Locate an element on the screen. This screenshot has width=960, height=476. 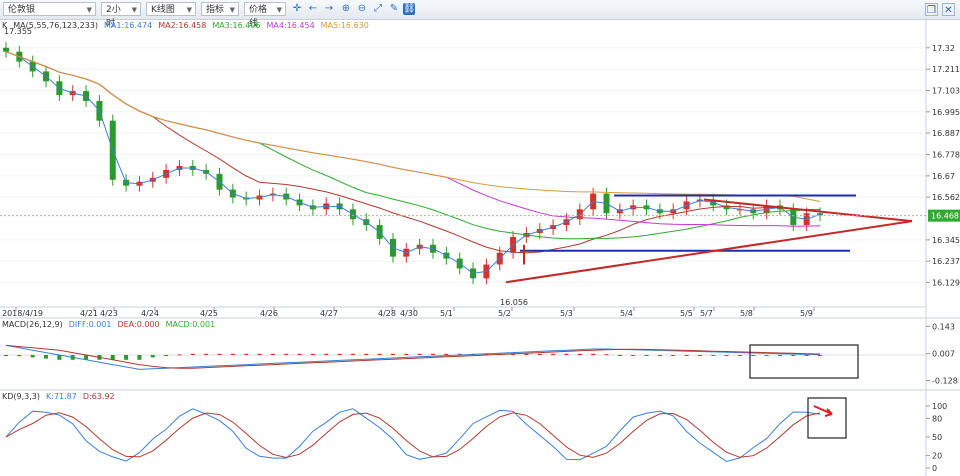
restore-icon: ❐ is located at coordinates (931, 9).